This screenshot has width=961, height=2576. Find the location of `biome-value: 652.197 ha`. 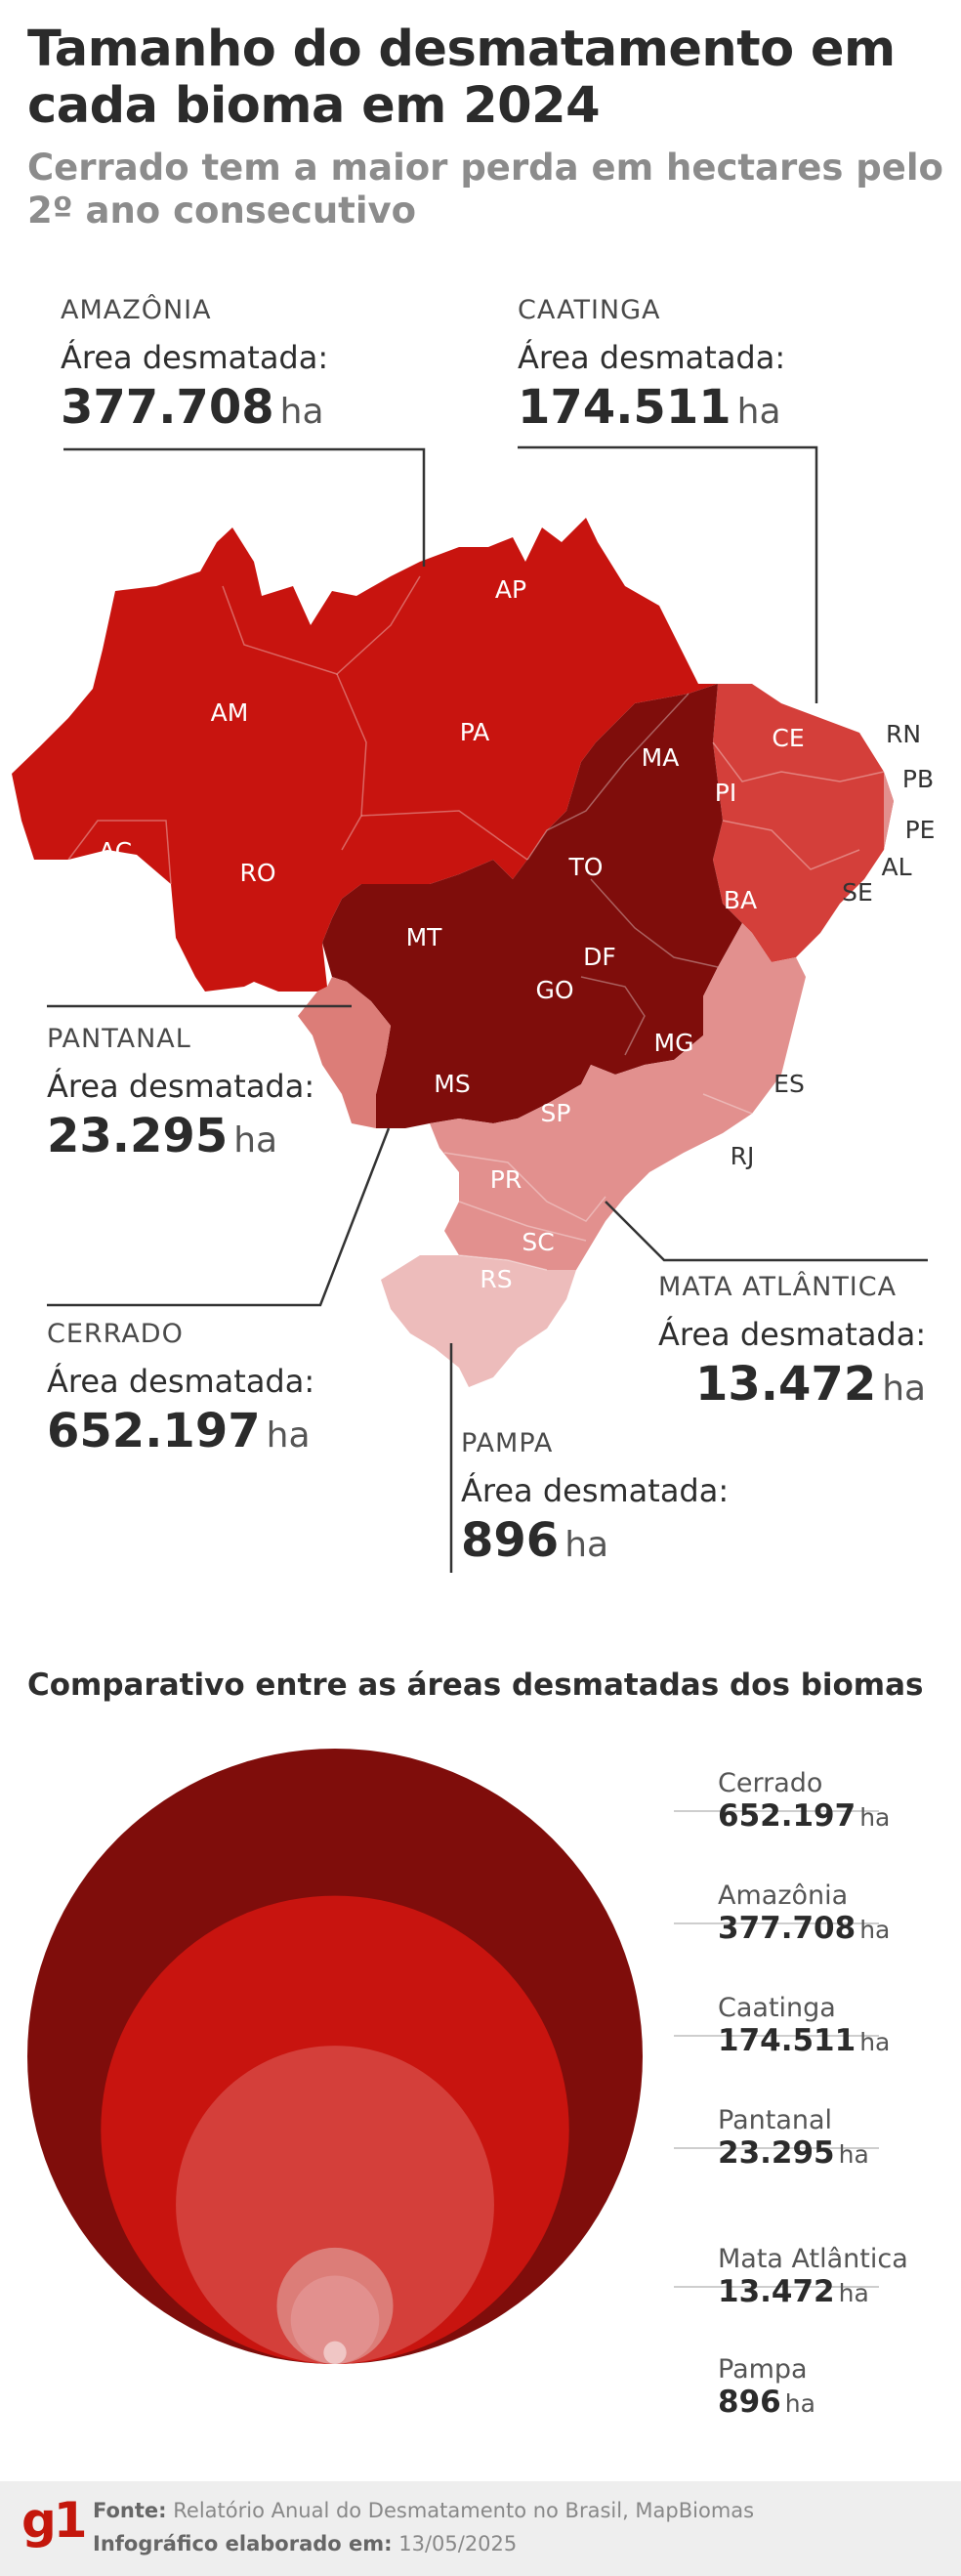

biome-value: 652.197 ha is located at coordinates (181, 1431).